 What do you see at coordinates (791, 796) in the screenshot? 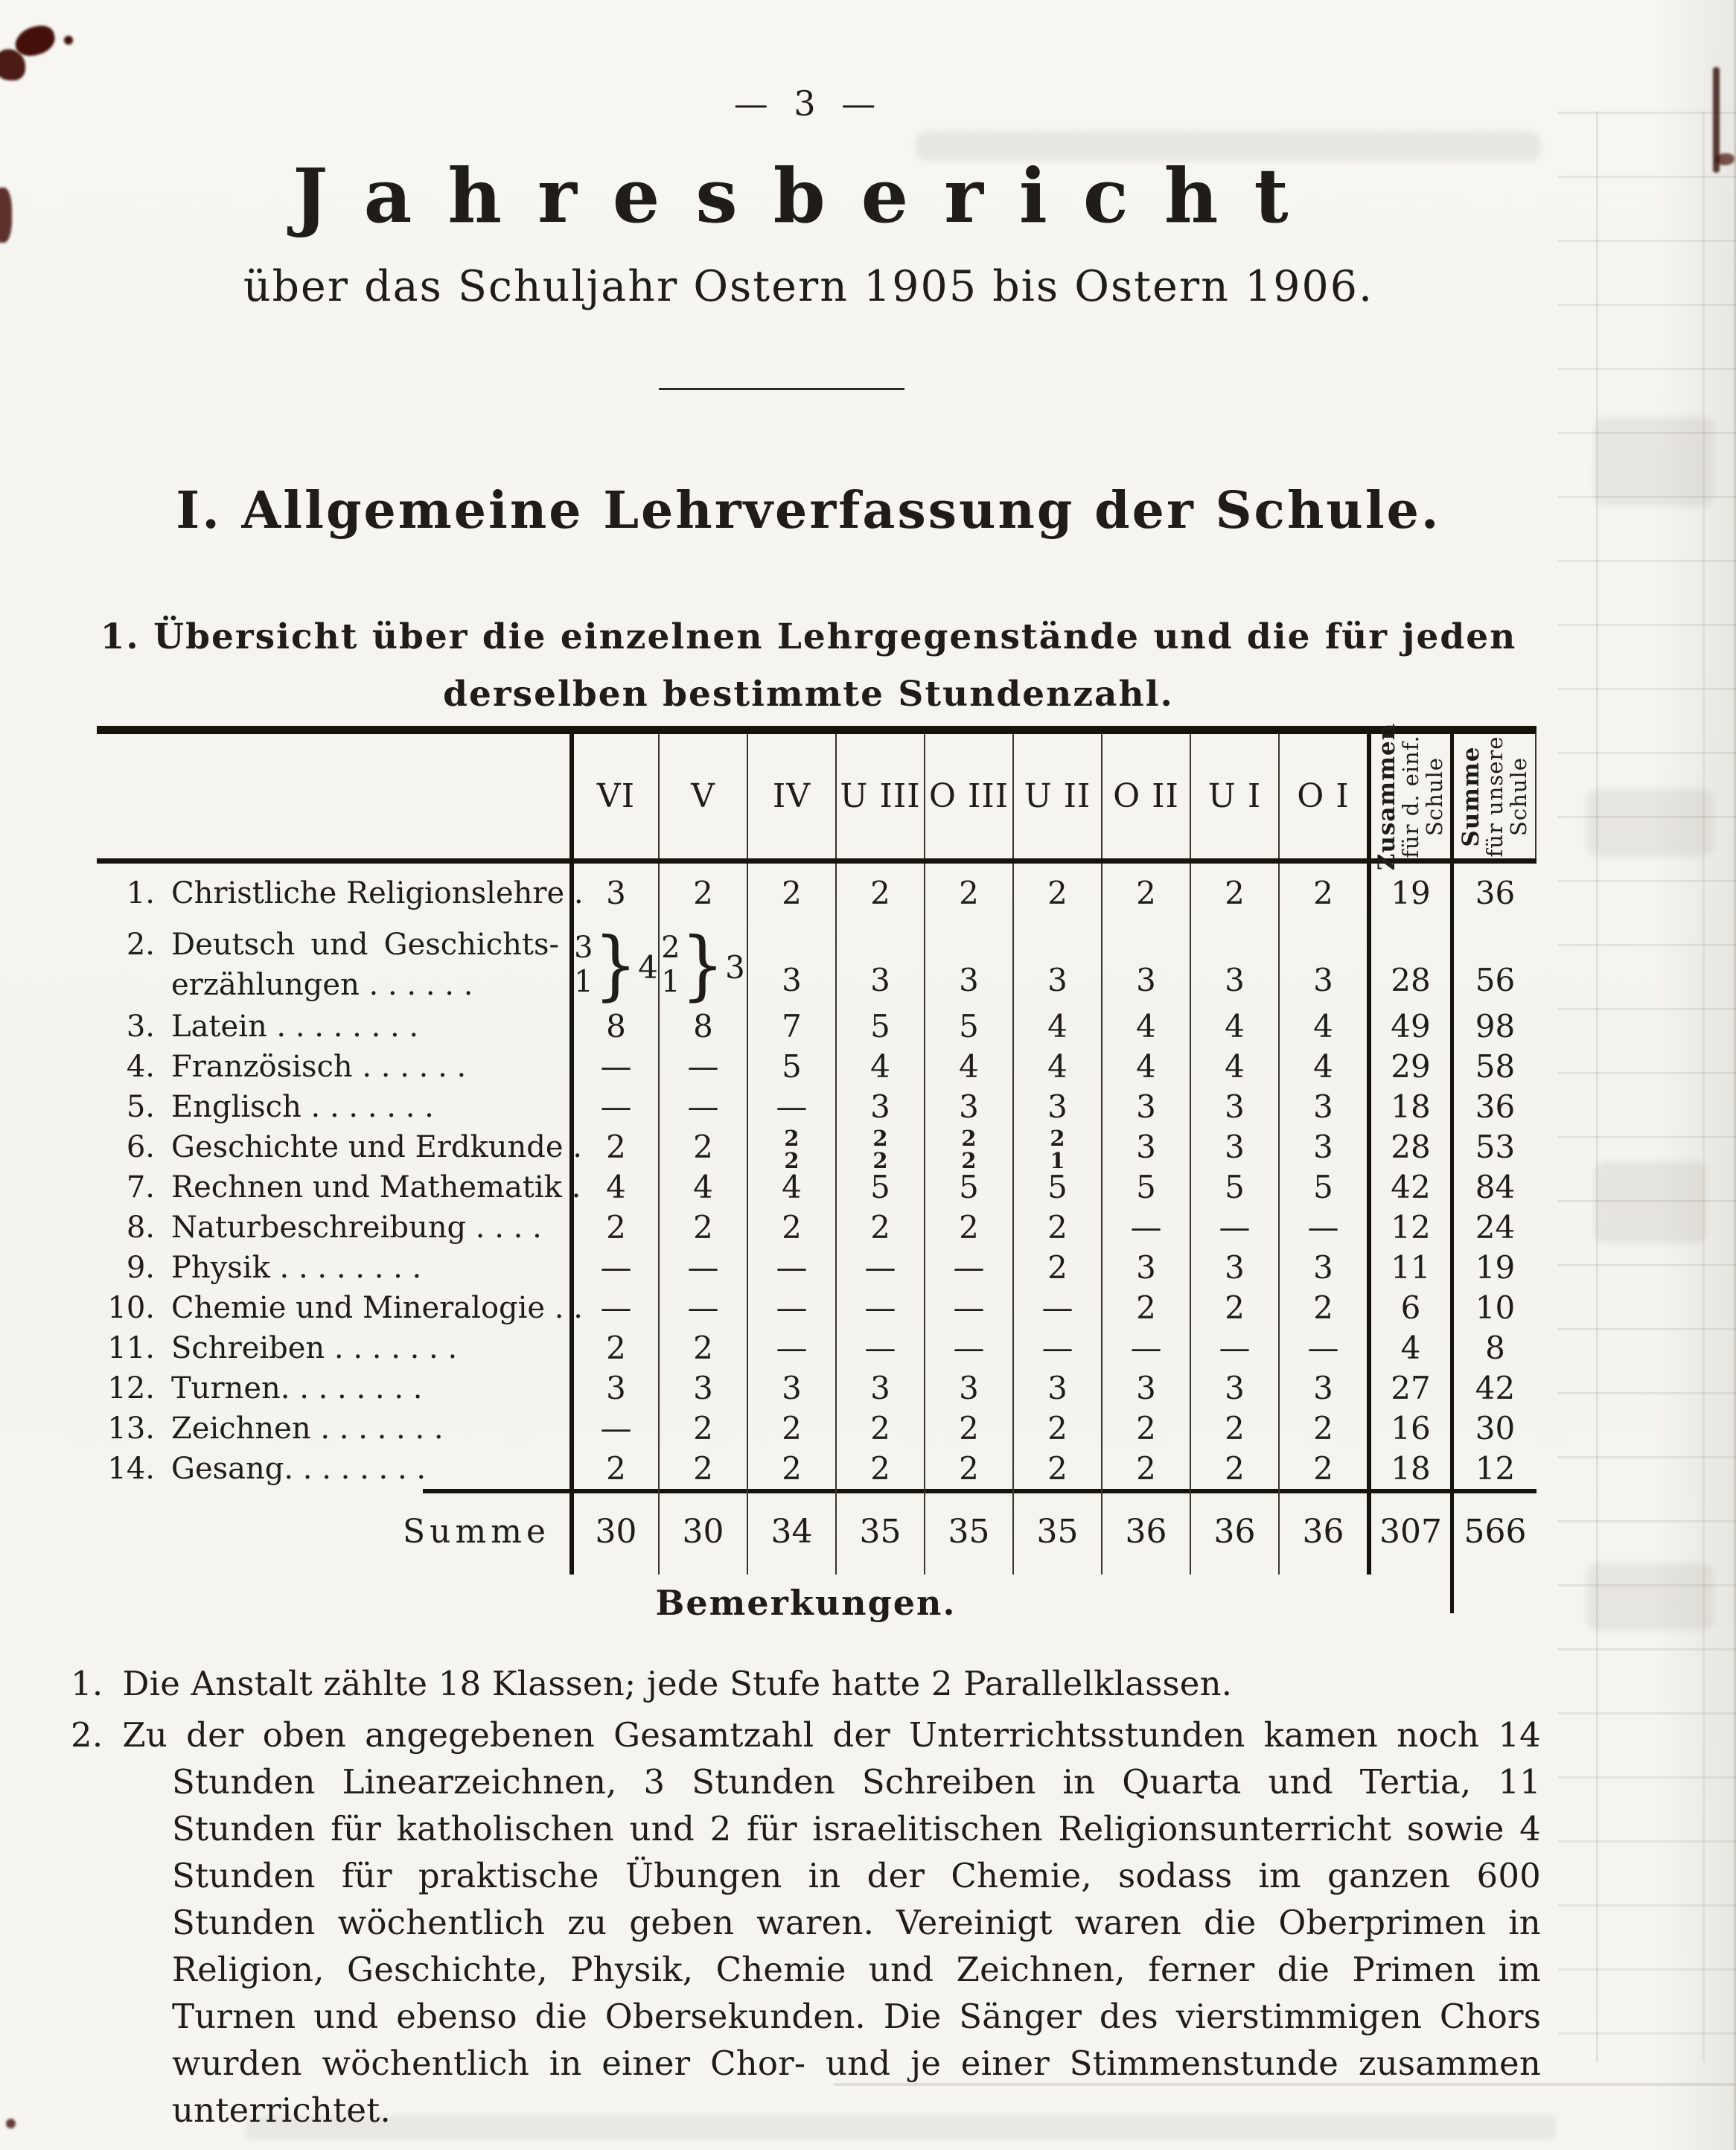
I see `col-header-IV: IV` at bounding box center [791, 796].